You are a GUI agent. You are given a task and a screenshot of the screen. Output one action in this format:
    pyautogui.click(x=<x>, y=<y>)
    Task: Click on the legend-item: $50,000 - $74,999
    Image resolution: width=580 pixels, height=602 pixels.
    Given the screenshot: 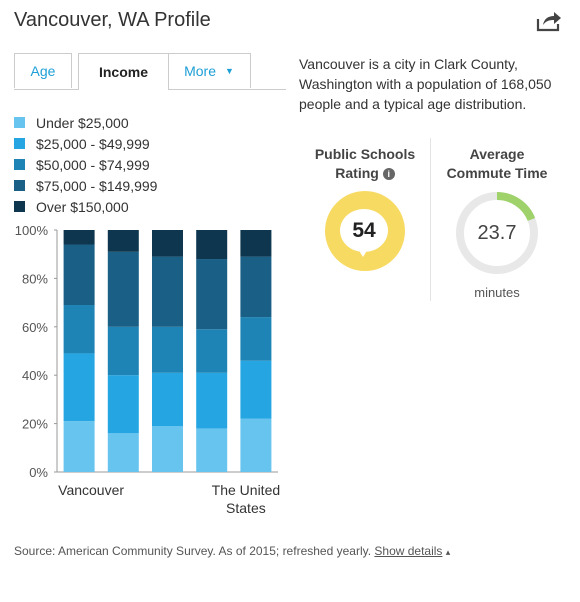 What is the action you would take?
    pyautogui.click(x=85, y=164)
    